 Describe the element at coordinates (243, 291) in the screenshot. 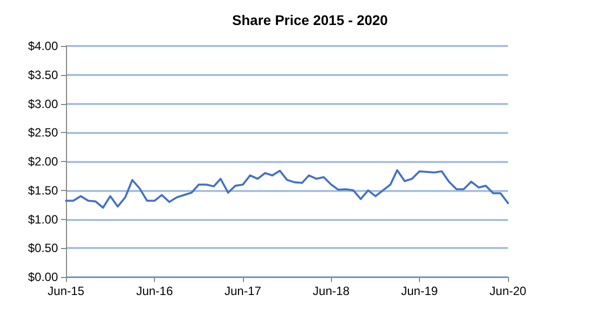

I see `x-tick-label: Jun-17` at that location.